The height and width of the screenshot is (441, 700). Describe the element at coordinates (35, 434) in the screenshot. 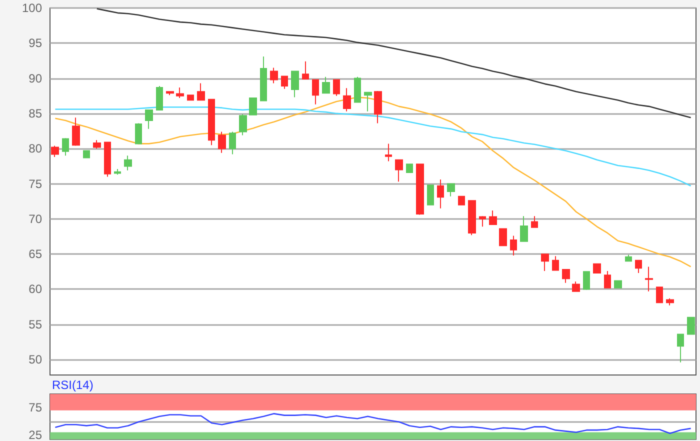

I see `y-tick-label: 25` at that location.